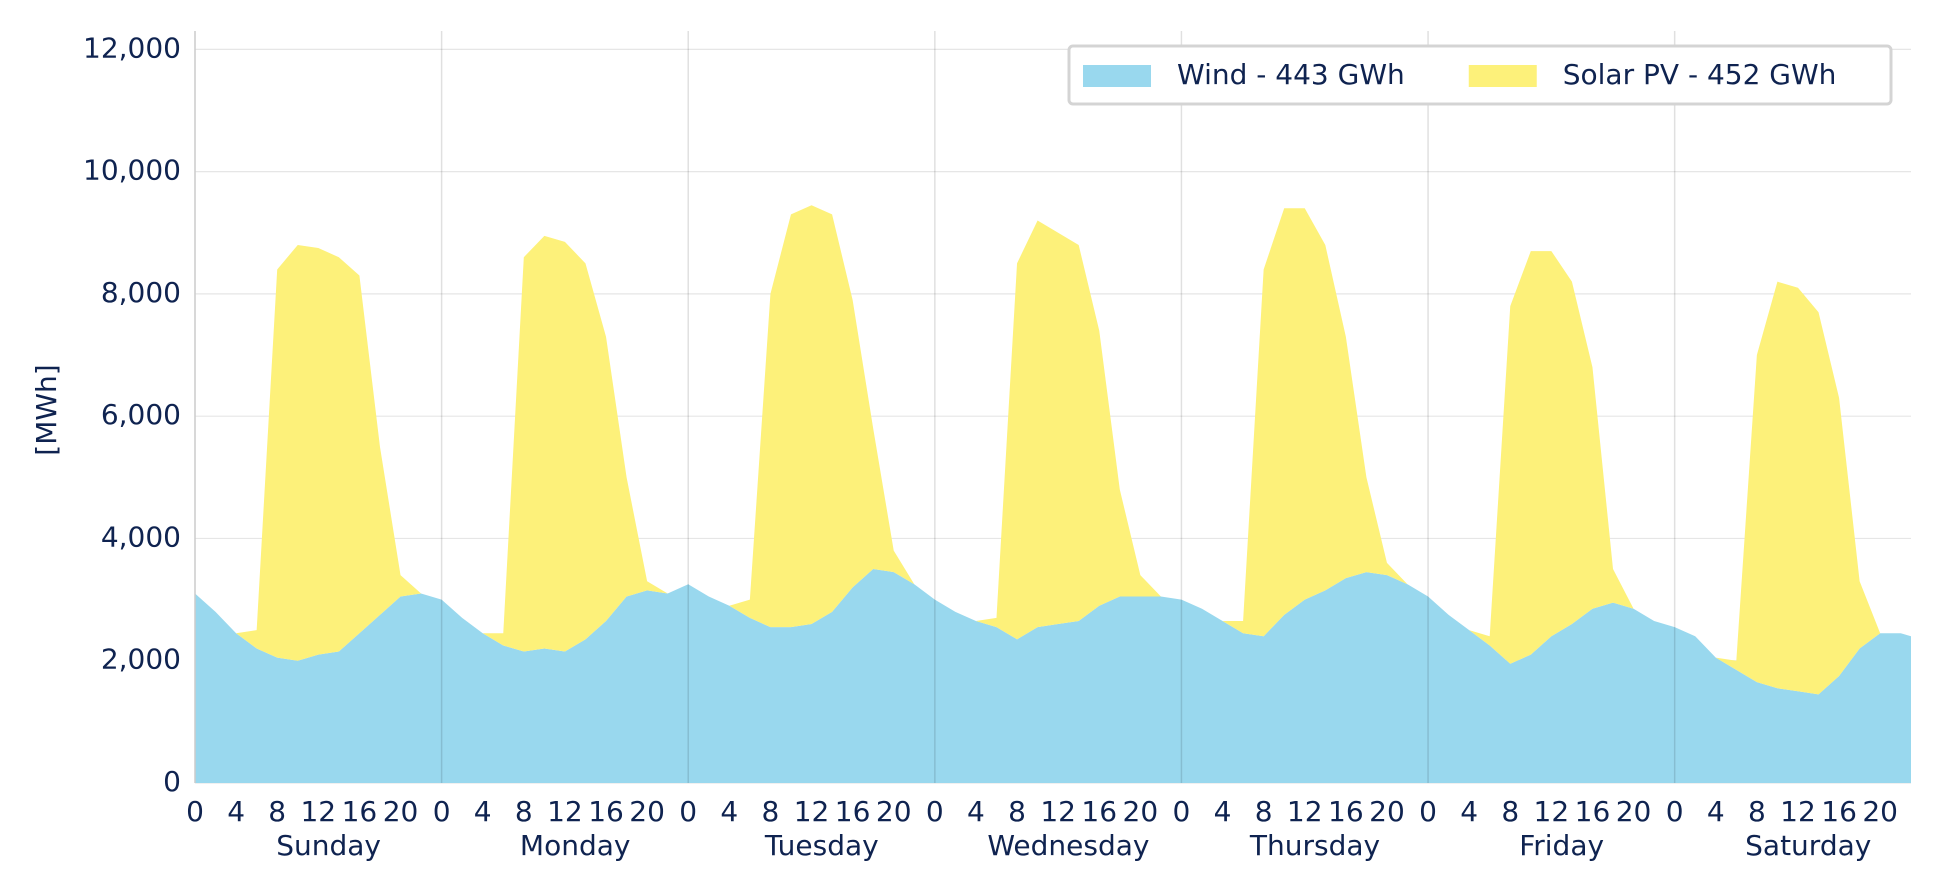  What do you see at coordinates (1561, 845) in the screenshot?
I see `day-label: Friday` at bounding box center [1561, 845].